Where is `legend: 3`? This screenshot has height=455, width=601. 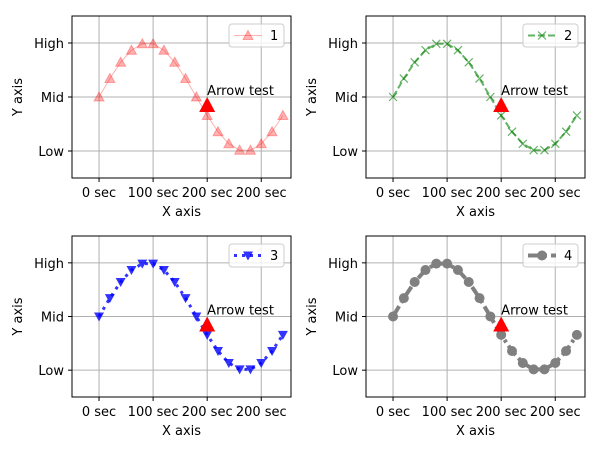
legend: 3 is located at coordinates (256, 255).